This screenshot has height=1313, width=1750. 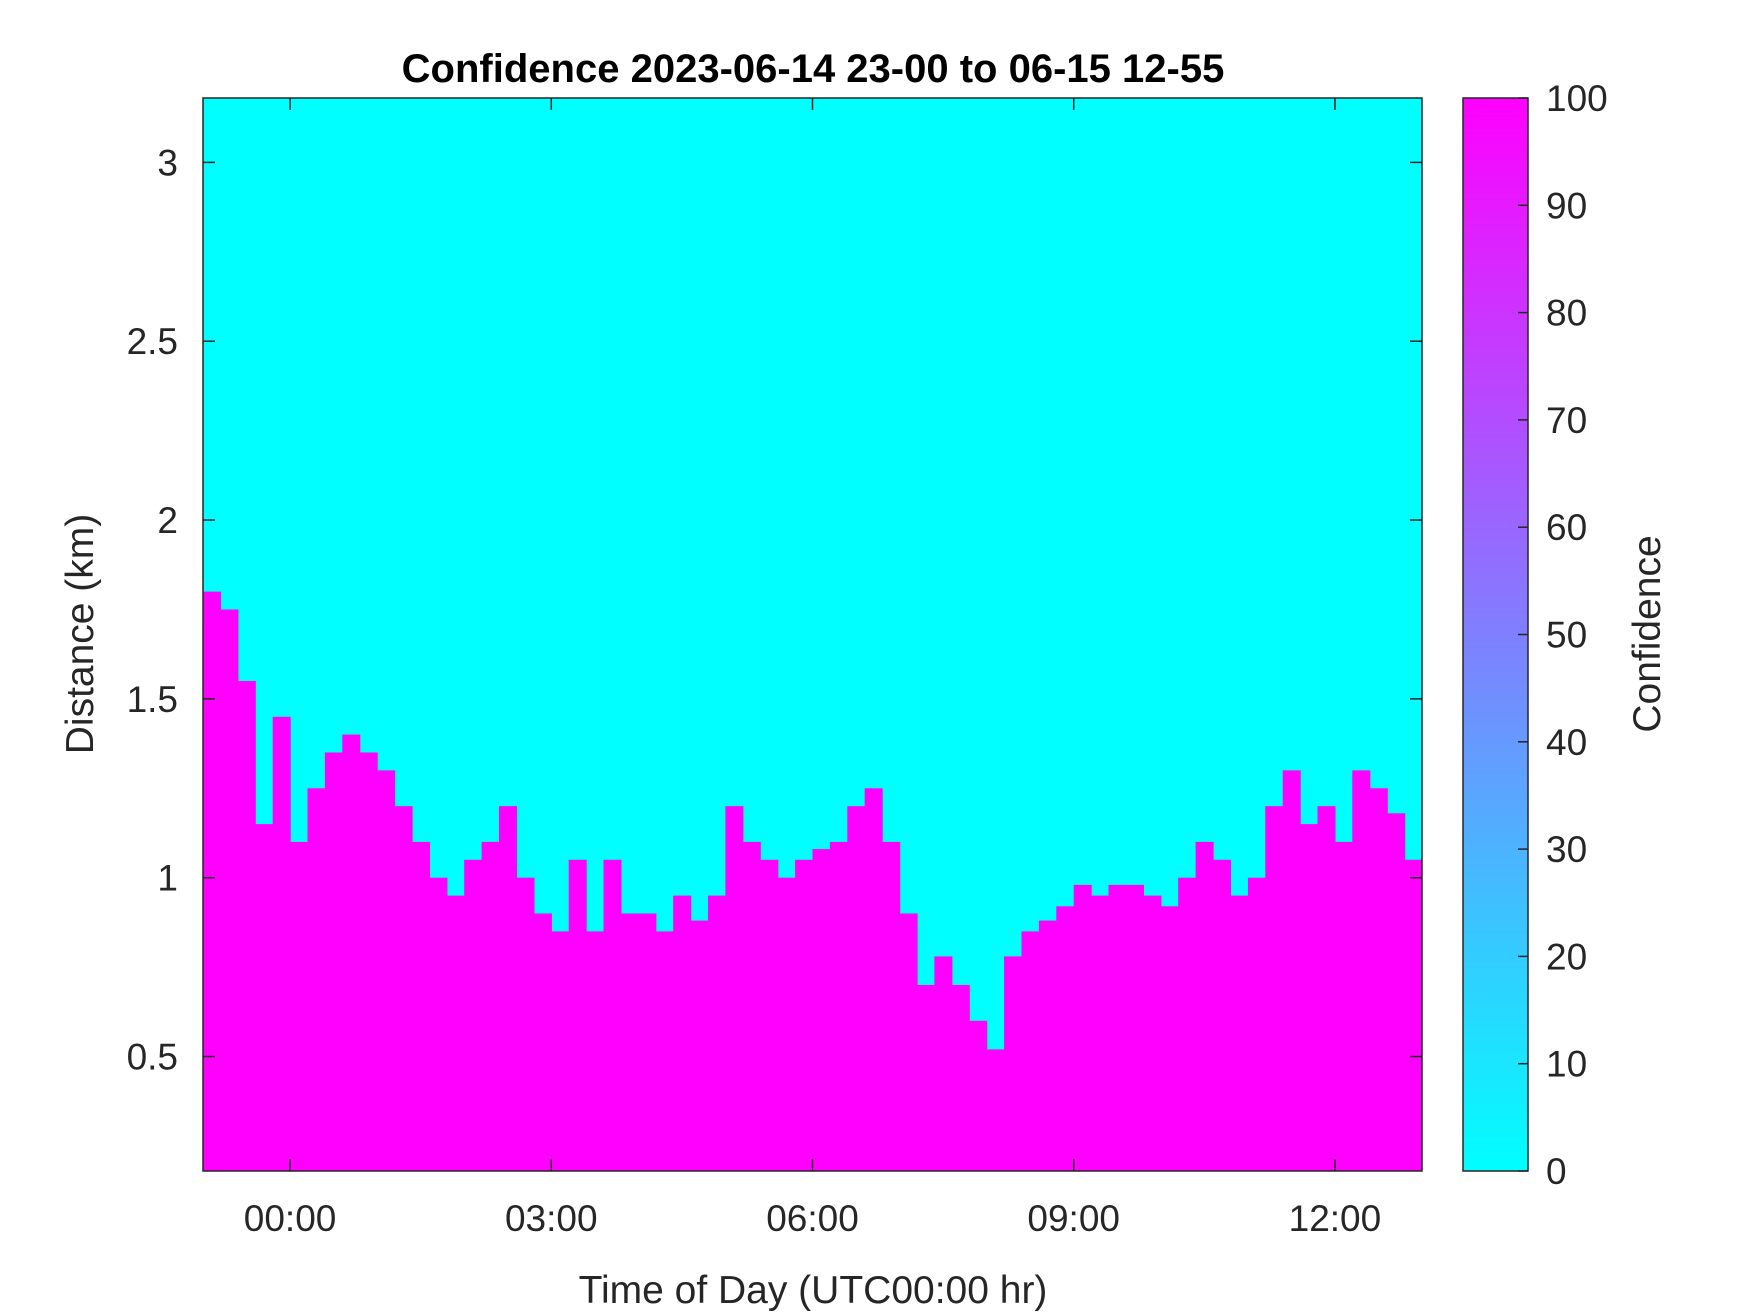 I want to click on colorbar-label: Confidence, so click(x=1647, y=633).